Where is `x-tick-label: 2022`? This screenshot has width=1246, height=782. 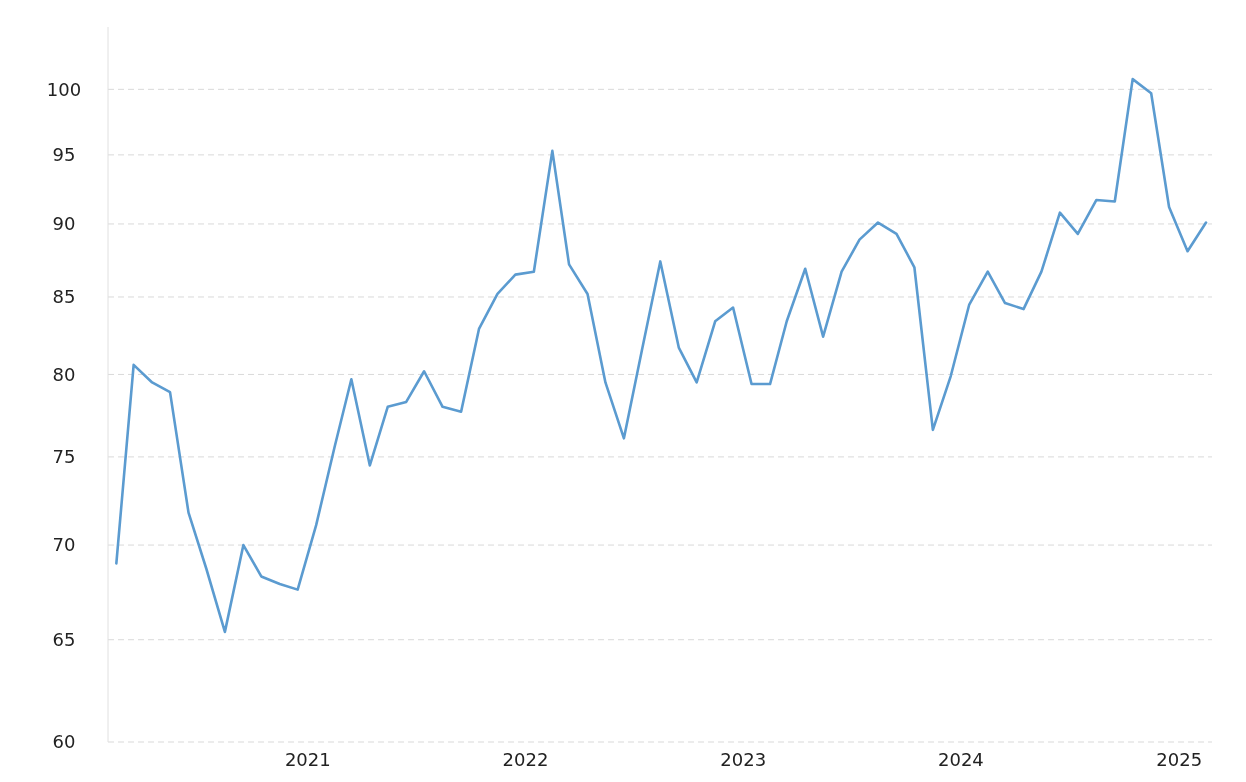
x-tick-label: 2022 is located at coordinates (525, 759).